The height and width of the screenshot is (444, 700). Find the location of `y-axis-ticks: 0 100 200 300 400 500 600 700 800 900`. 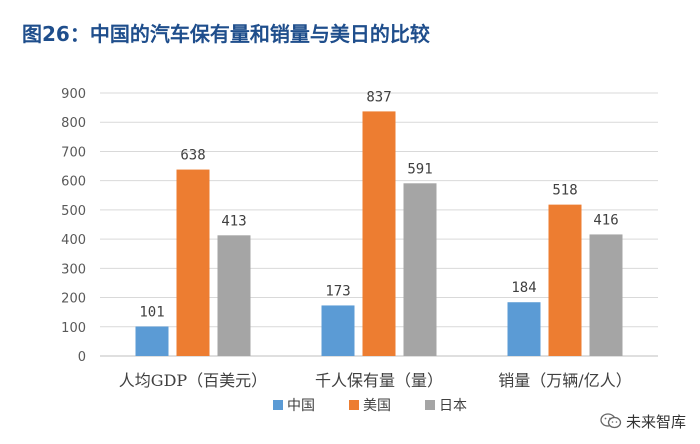

y-axis-ticks: 0 100 200 300 400 500 600 700 800 900 is located at coordinates (73, 226).